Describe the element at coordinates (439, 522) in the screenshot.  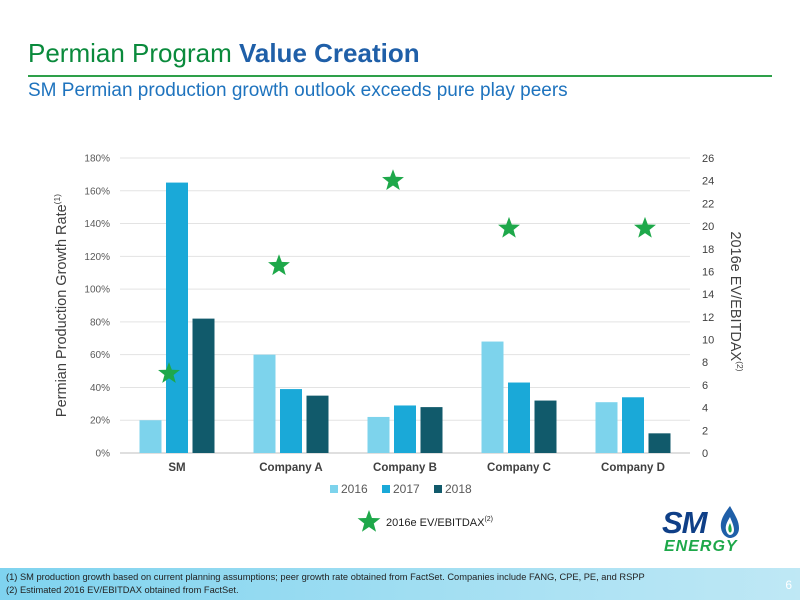
I see `legend-star-label: 2016e EV/EBITDAX(2)` at that location.